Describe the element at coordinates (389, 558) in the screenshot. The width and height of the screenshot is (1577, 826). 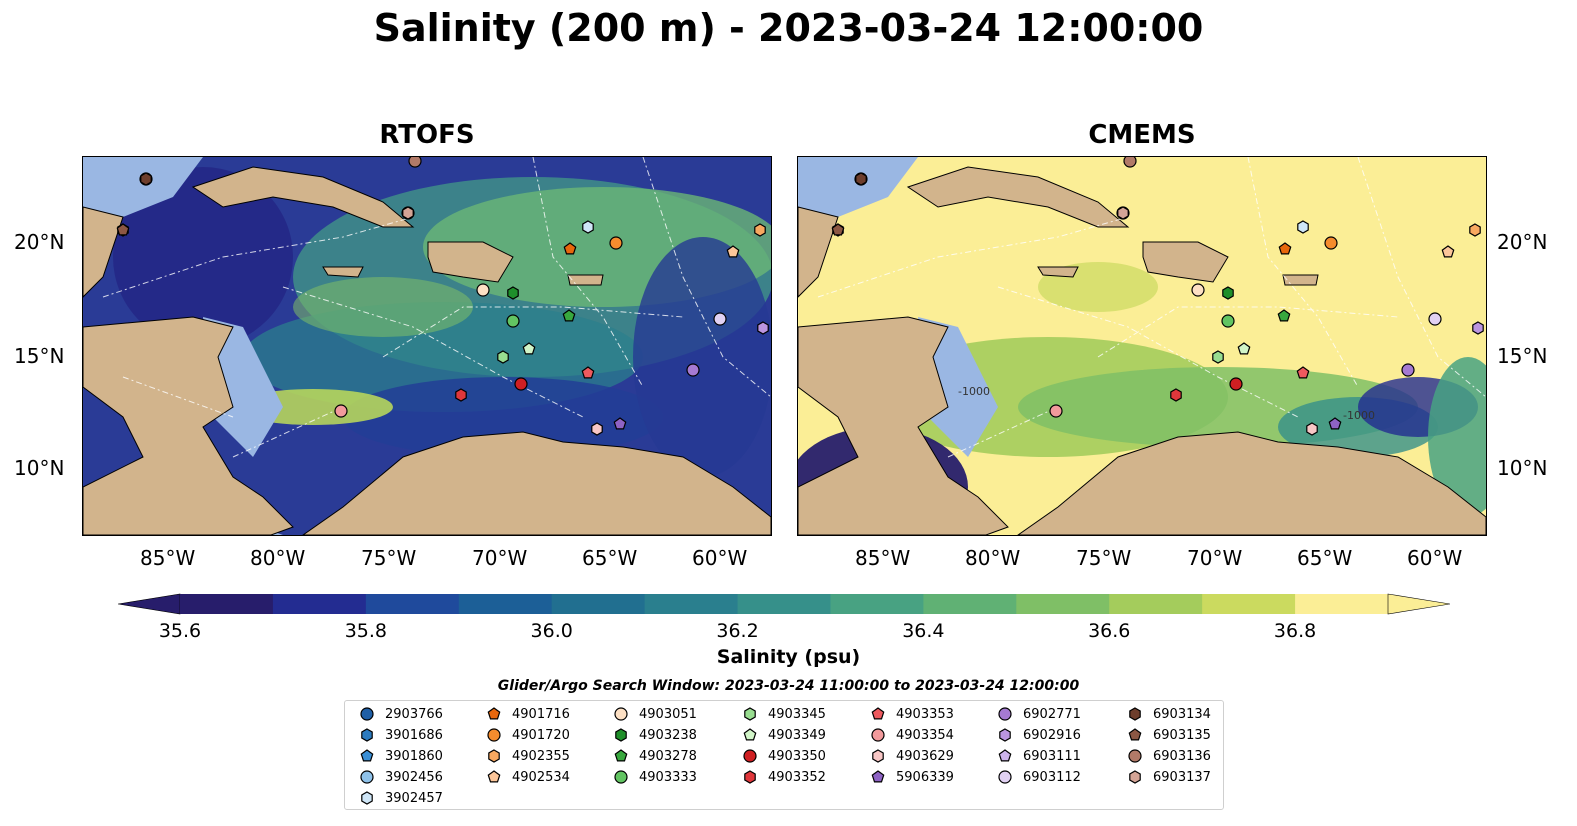
I see `lon-tick-label-2: 75°W` at that location.